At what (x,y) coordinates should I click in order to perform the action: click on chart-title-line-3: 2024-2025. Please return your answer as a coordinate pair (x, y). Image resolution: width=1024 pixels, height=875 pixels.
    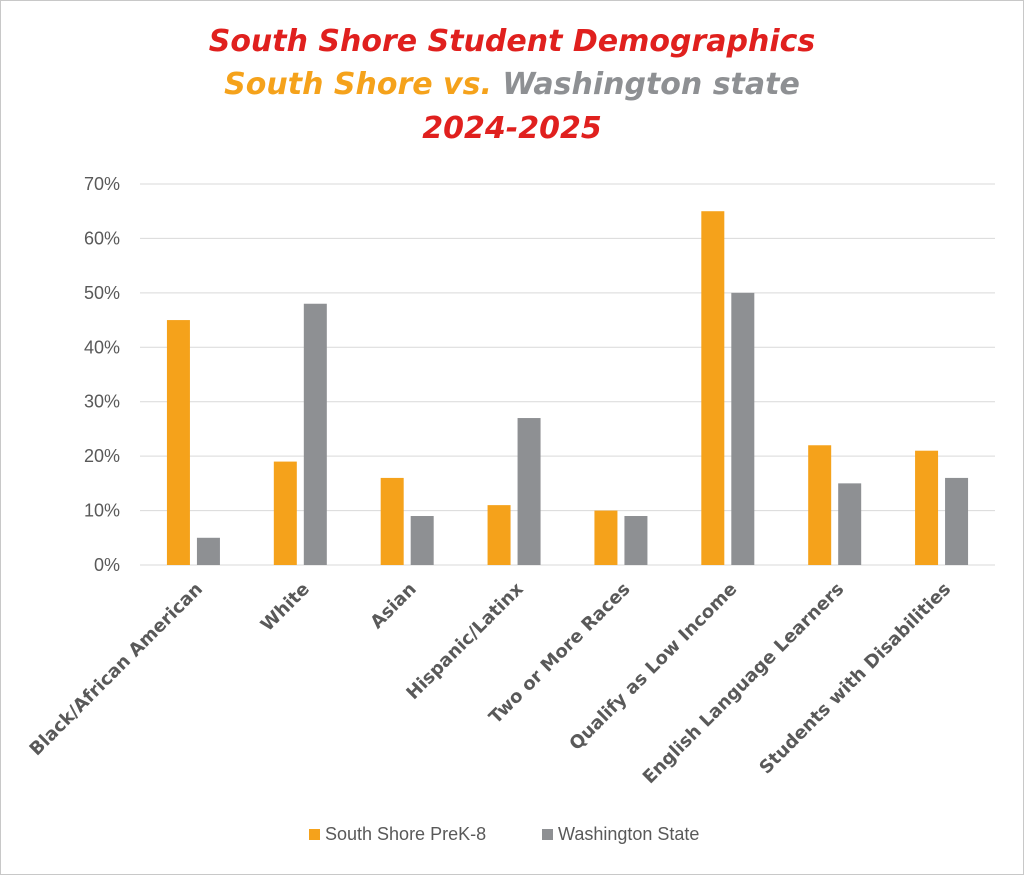
    Looking at the image, I should click on (512, 128).